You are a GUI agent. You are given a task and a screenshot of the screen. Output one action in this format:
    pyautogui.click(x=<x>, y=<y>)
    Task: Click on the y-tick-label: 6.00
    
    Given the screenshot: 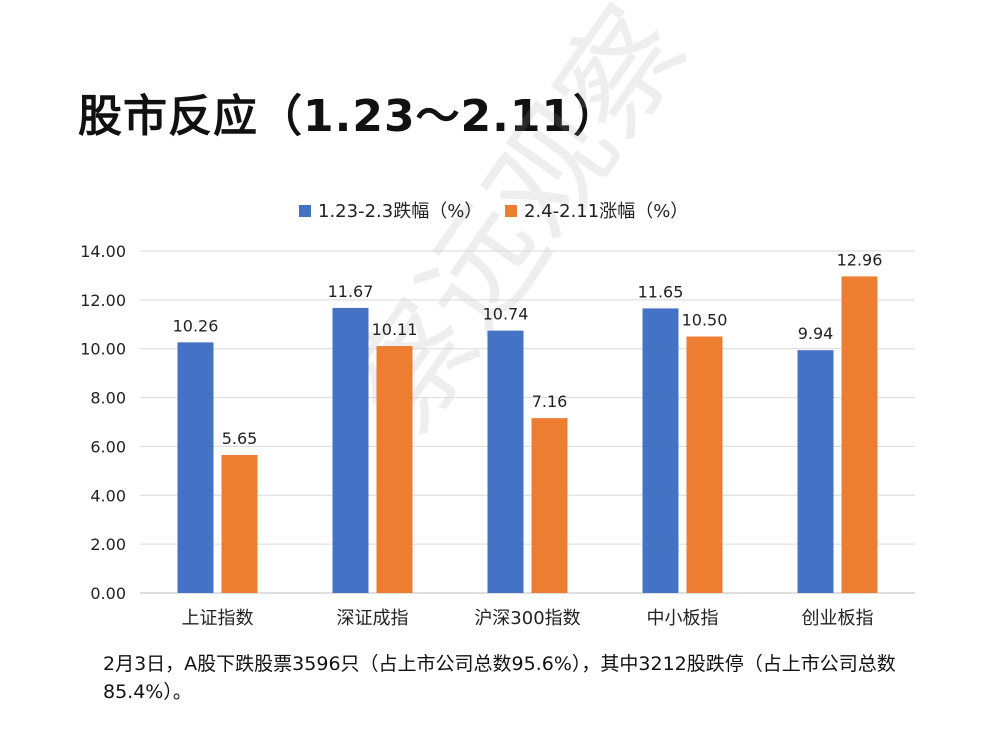 What is the action you would take?
    pyautogui.click(x=108, y=446)
    